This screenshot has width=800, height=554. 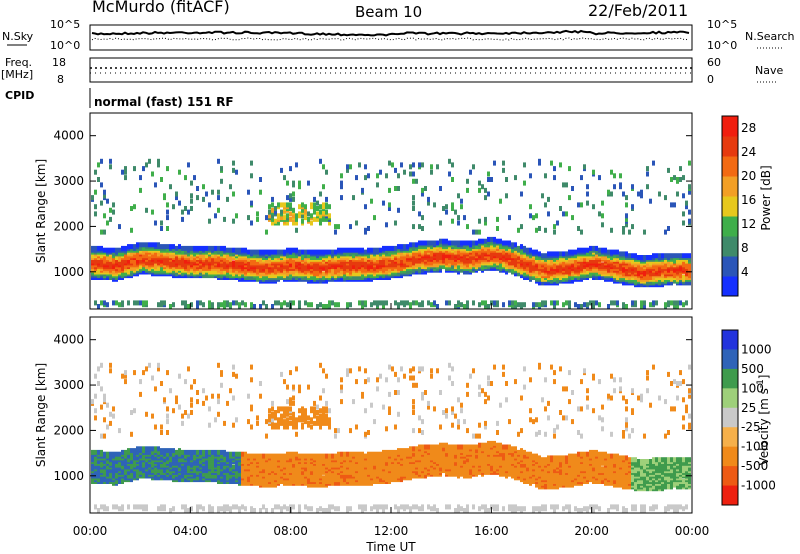 What do you see at coordinates (722, 45) in the screenshot?
I see `nsearch-tick-bottom: 10^0` at bounding box center [722, 45].